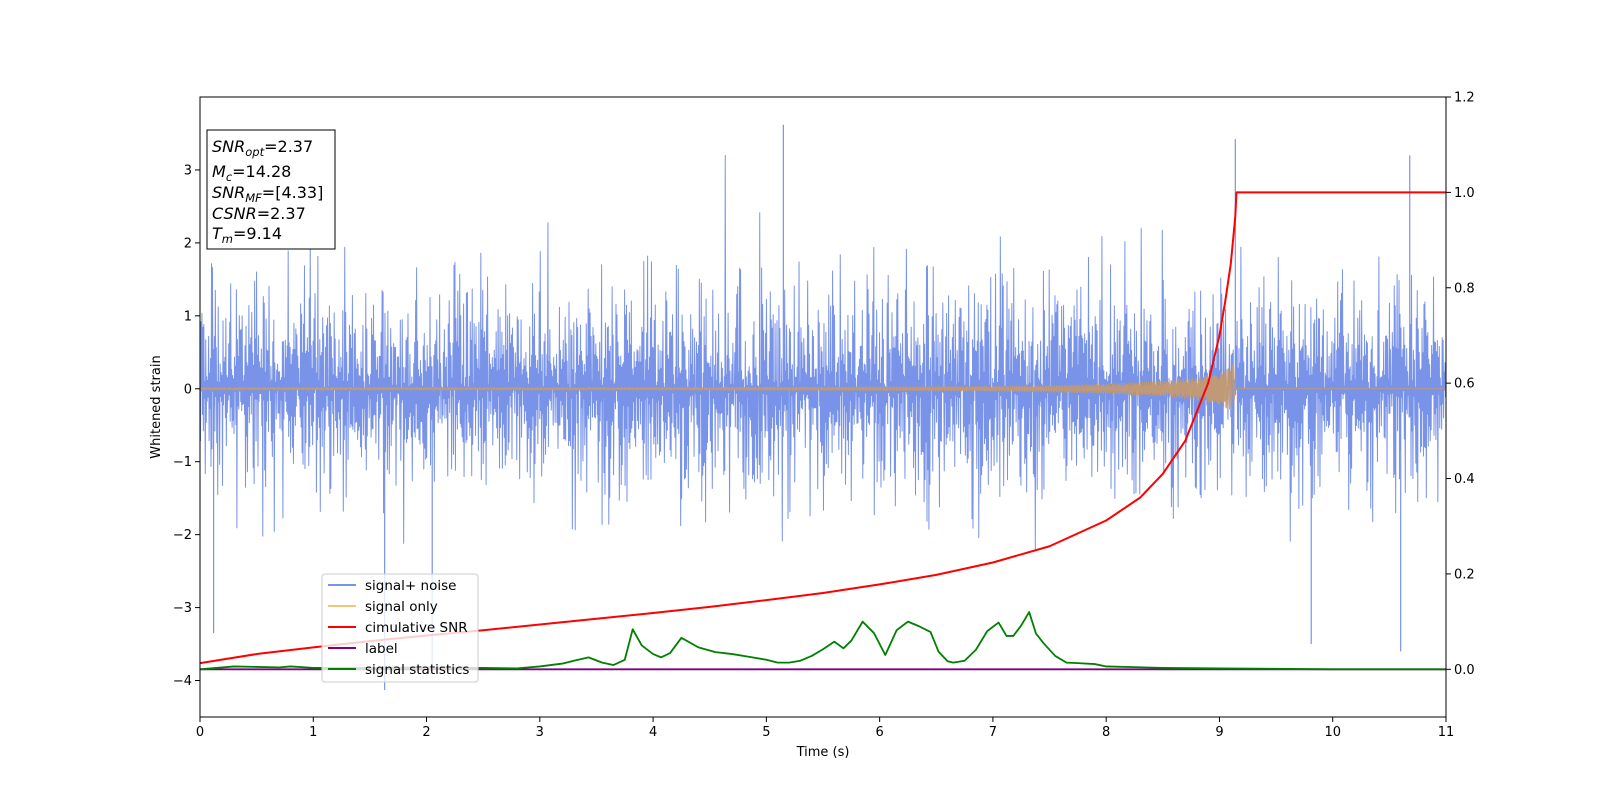 The image size is (1600, 800). I want to click on x-tick-label: 11, so click(1446, 732).